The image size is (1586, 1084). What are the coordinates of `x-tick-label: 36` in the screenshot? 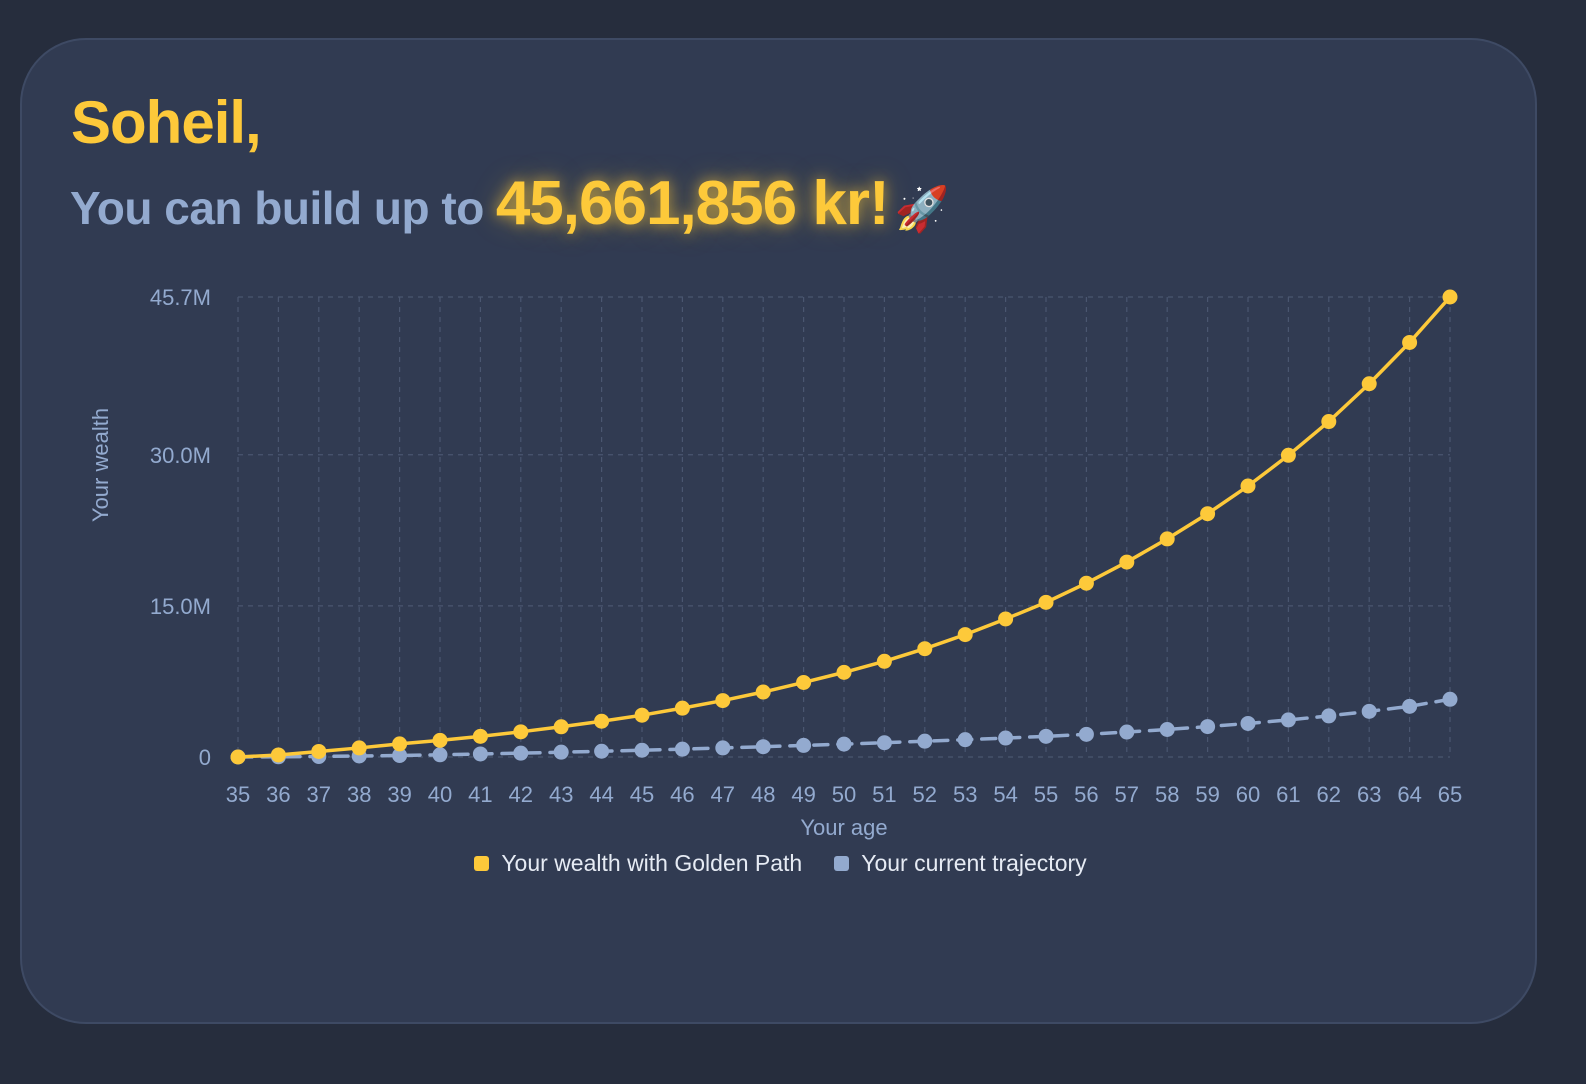 It's located at (278, 794).